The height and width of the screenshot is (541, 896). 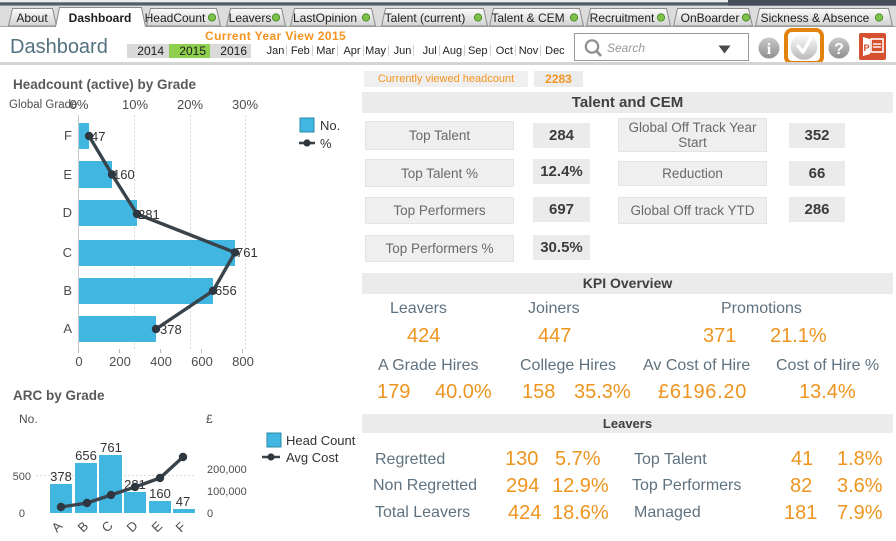 What do you see at coordinates (321, 440) in the screenshot?
I see `svg-text: Head Count` at bounding box center [321, 440].